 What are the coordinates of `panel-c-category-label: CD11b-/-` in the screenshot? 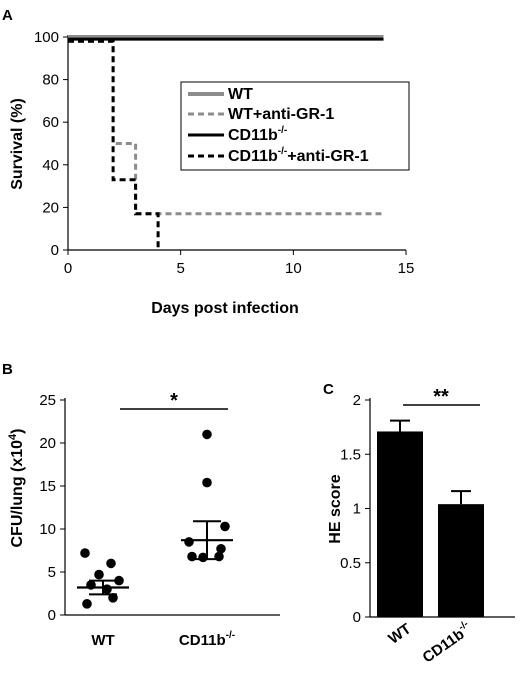 It's located at (446, 643).